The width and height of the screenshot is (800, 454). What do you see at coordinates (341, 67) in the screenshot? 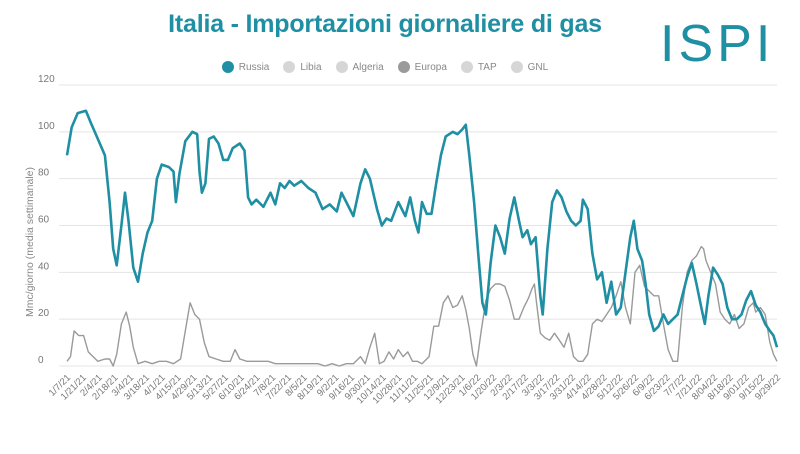
I see `legend-dot-algeria` at bounding box center [341, 67].